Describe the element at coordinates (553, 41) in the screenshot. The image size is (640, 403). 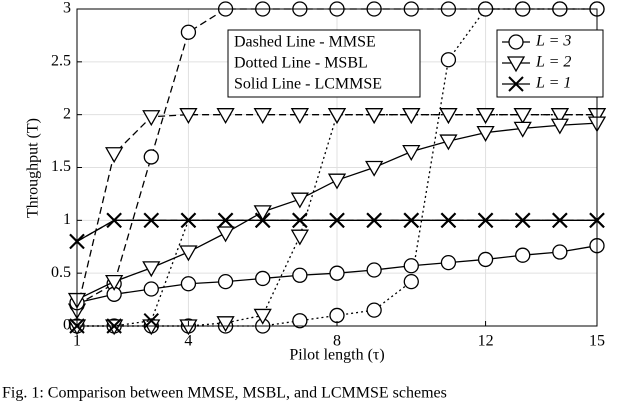
I see `legend-label: L = 3` at that location.